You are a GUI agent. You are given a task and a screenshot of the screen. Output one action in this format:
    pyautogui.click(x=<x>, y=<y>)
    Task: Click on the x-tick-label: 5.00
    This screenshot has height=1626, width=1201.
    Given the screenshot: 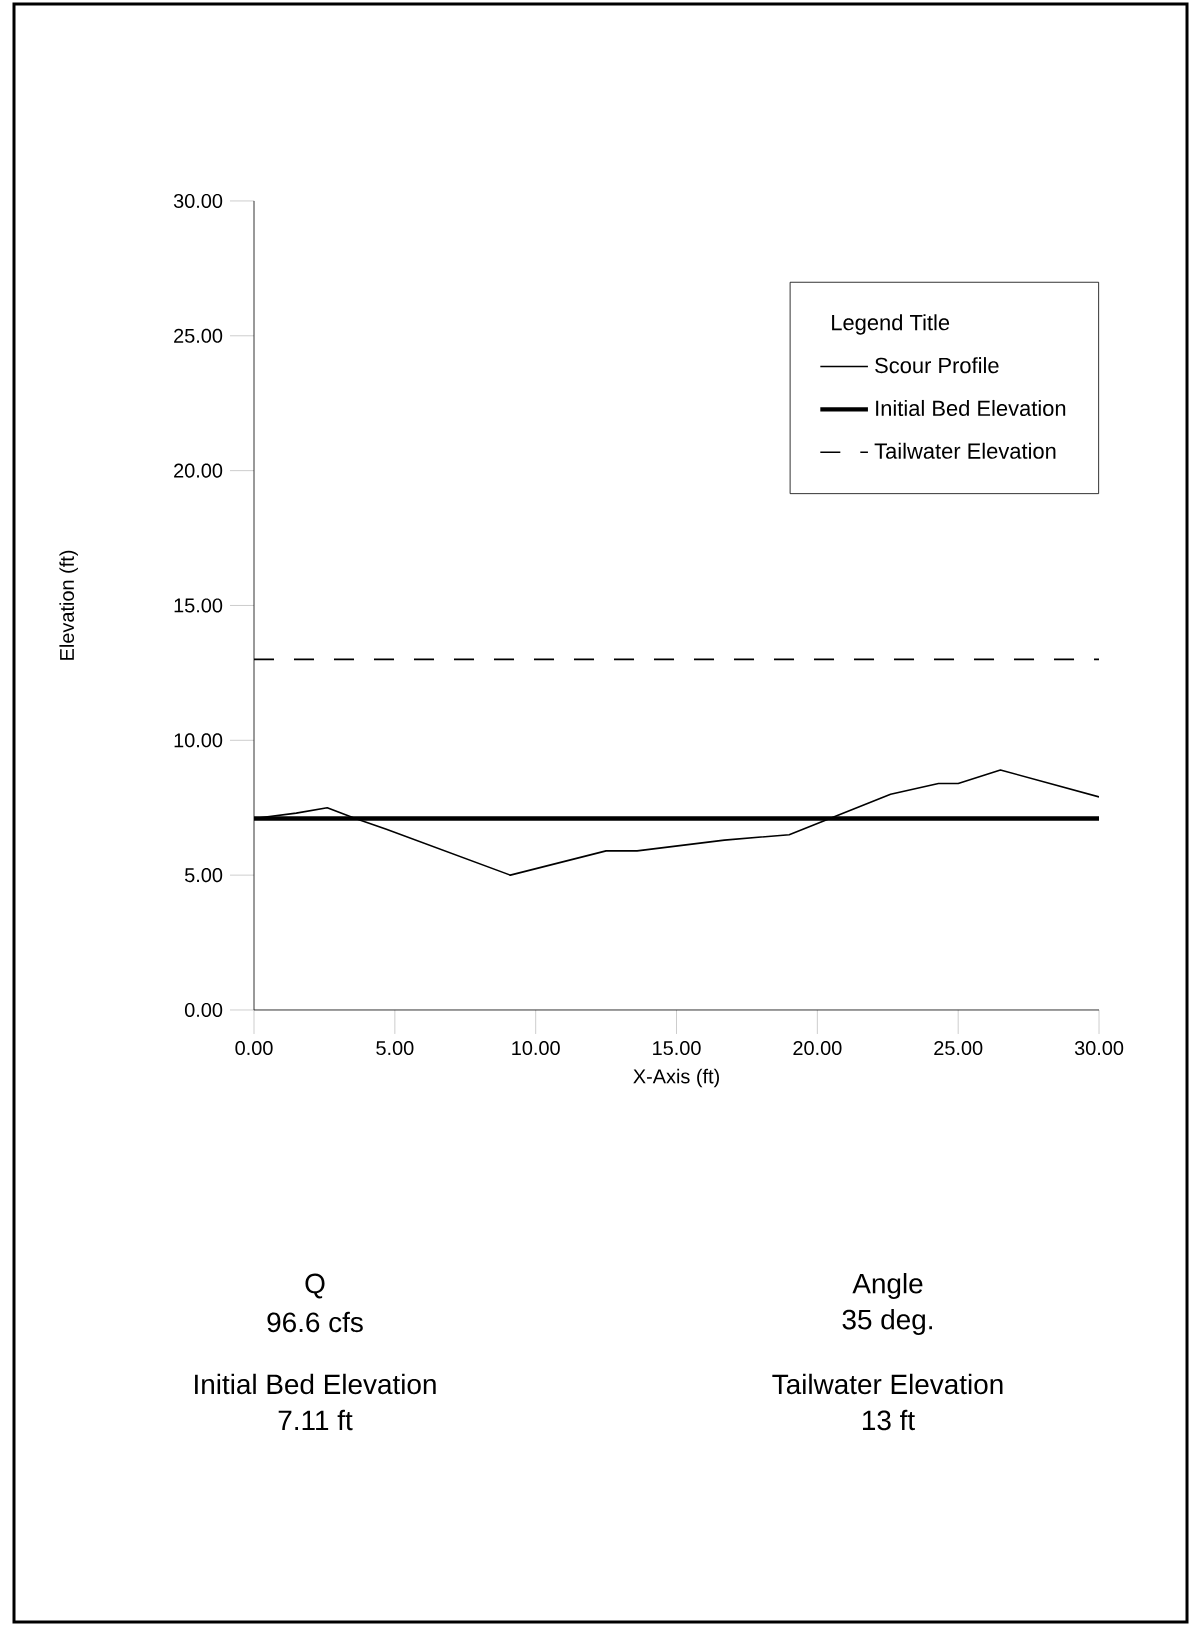 What is the action you would take?
    pyautogui.click(x=395, y=1048)
    